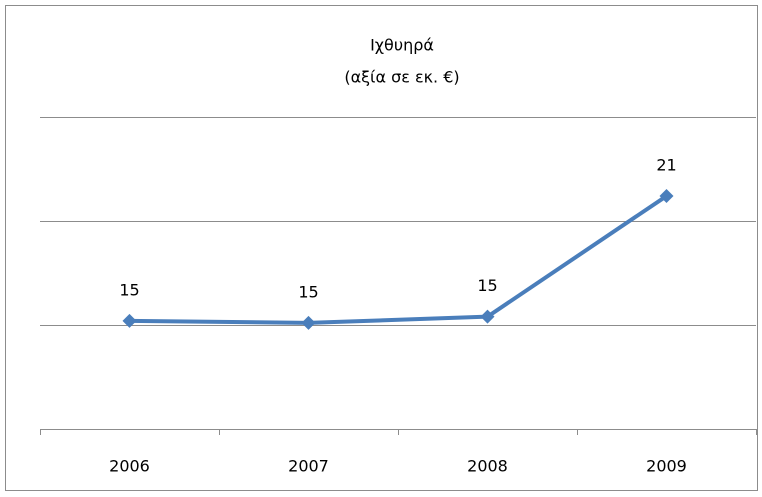  I want to click on chart-title: Ιχθυηρά, so click(402, 45).